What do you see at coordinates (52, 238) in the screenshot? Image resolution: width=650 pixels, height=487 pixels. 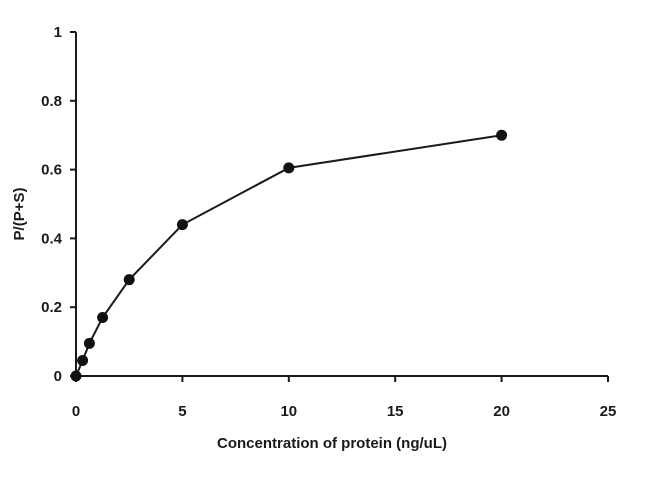 I see `y-tick-label: 0.4` at bounding box center [52, 238].